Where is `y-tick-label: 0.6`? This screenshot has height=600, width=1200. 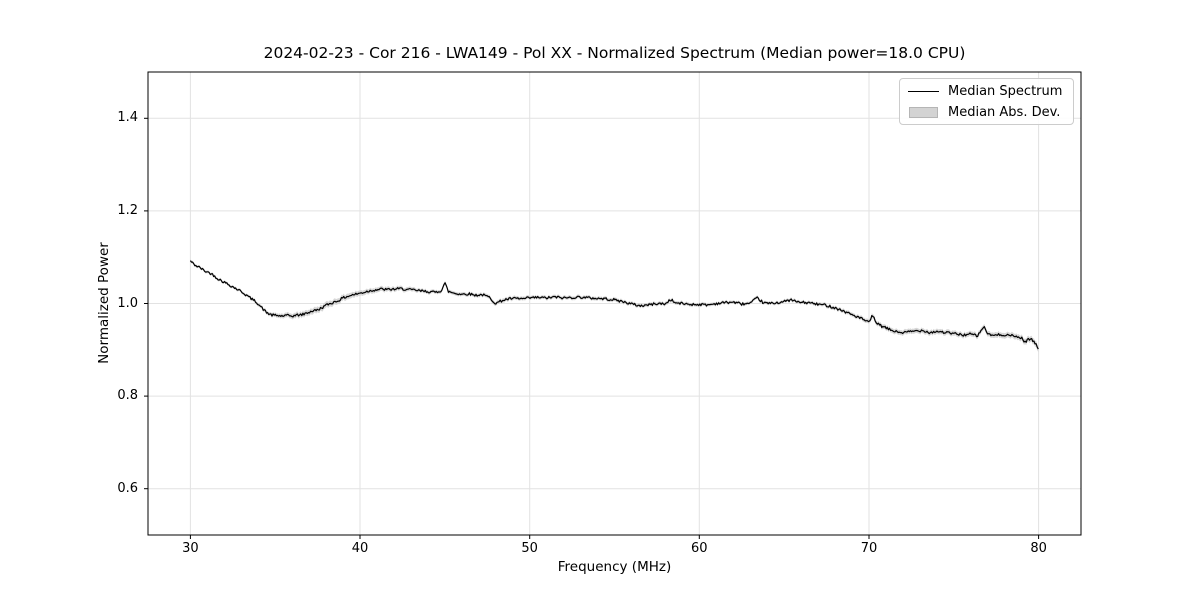 y-tick-label: 0.6 is located at coordinates (127, 488).